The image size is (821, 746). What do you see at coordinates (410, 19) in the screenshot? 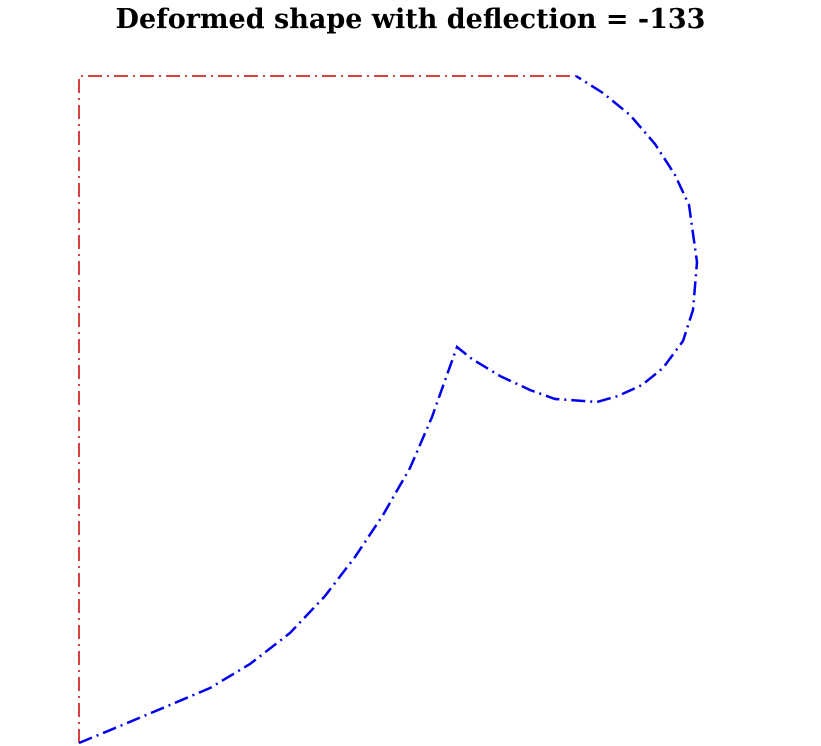
I see `figure-title: Deformed shape with deflection = -133` at bounding box center [410, 19].